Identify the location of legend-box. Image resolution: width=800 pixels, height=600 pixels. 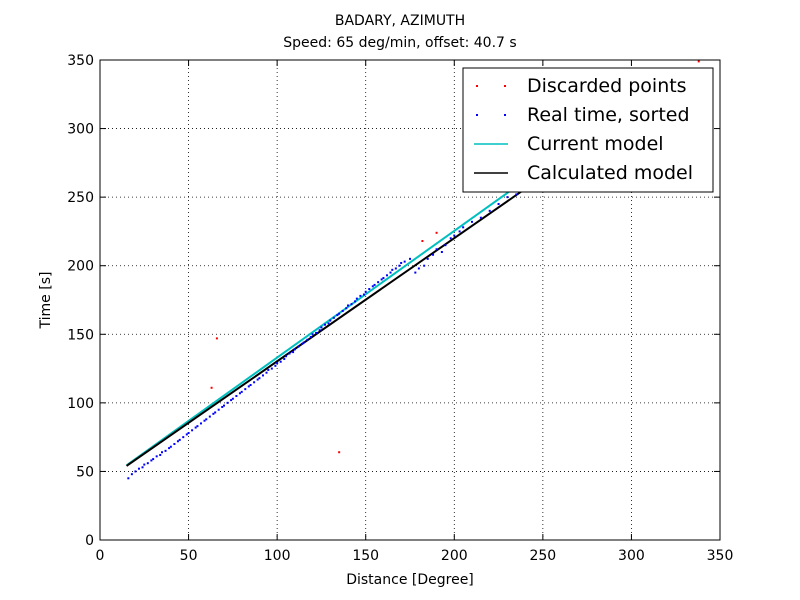
(588, 130).